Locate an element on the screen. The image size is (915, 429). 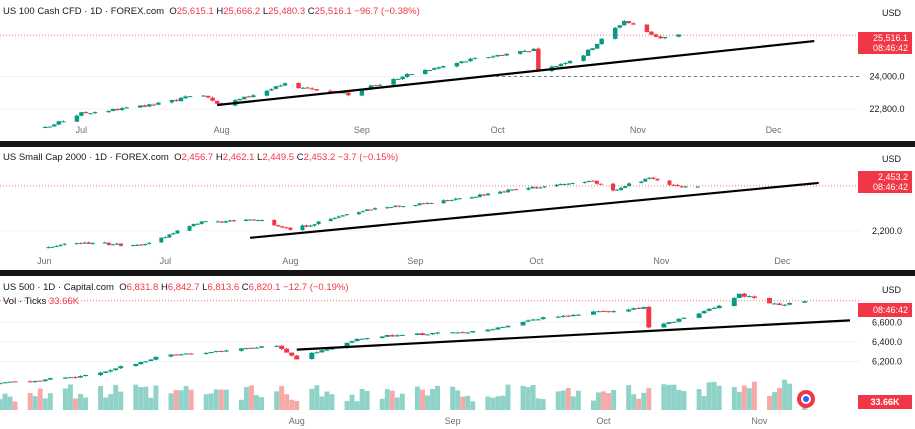
legend-close: 6,820.1 is located at coordinates (264, 287).